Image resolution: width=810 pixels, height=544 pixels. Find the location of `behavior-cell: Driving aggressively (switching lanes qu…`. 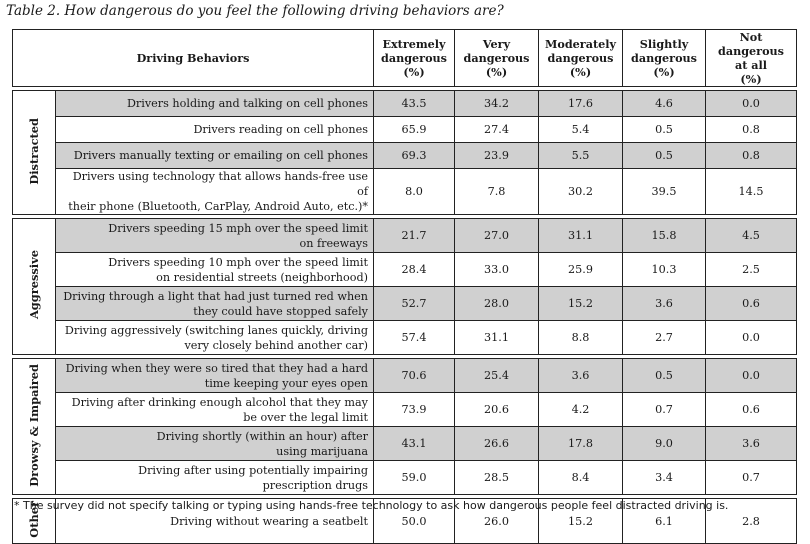

behavior-cell: Driving aggressively (switching lanes qu… is located at coordinates (214, 337).